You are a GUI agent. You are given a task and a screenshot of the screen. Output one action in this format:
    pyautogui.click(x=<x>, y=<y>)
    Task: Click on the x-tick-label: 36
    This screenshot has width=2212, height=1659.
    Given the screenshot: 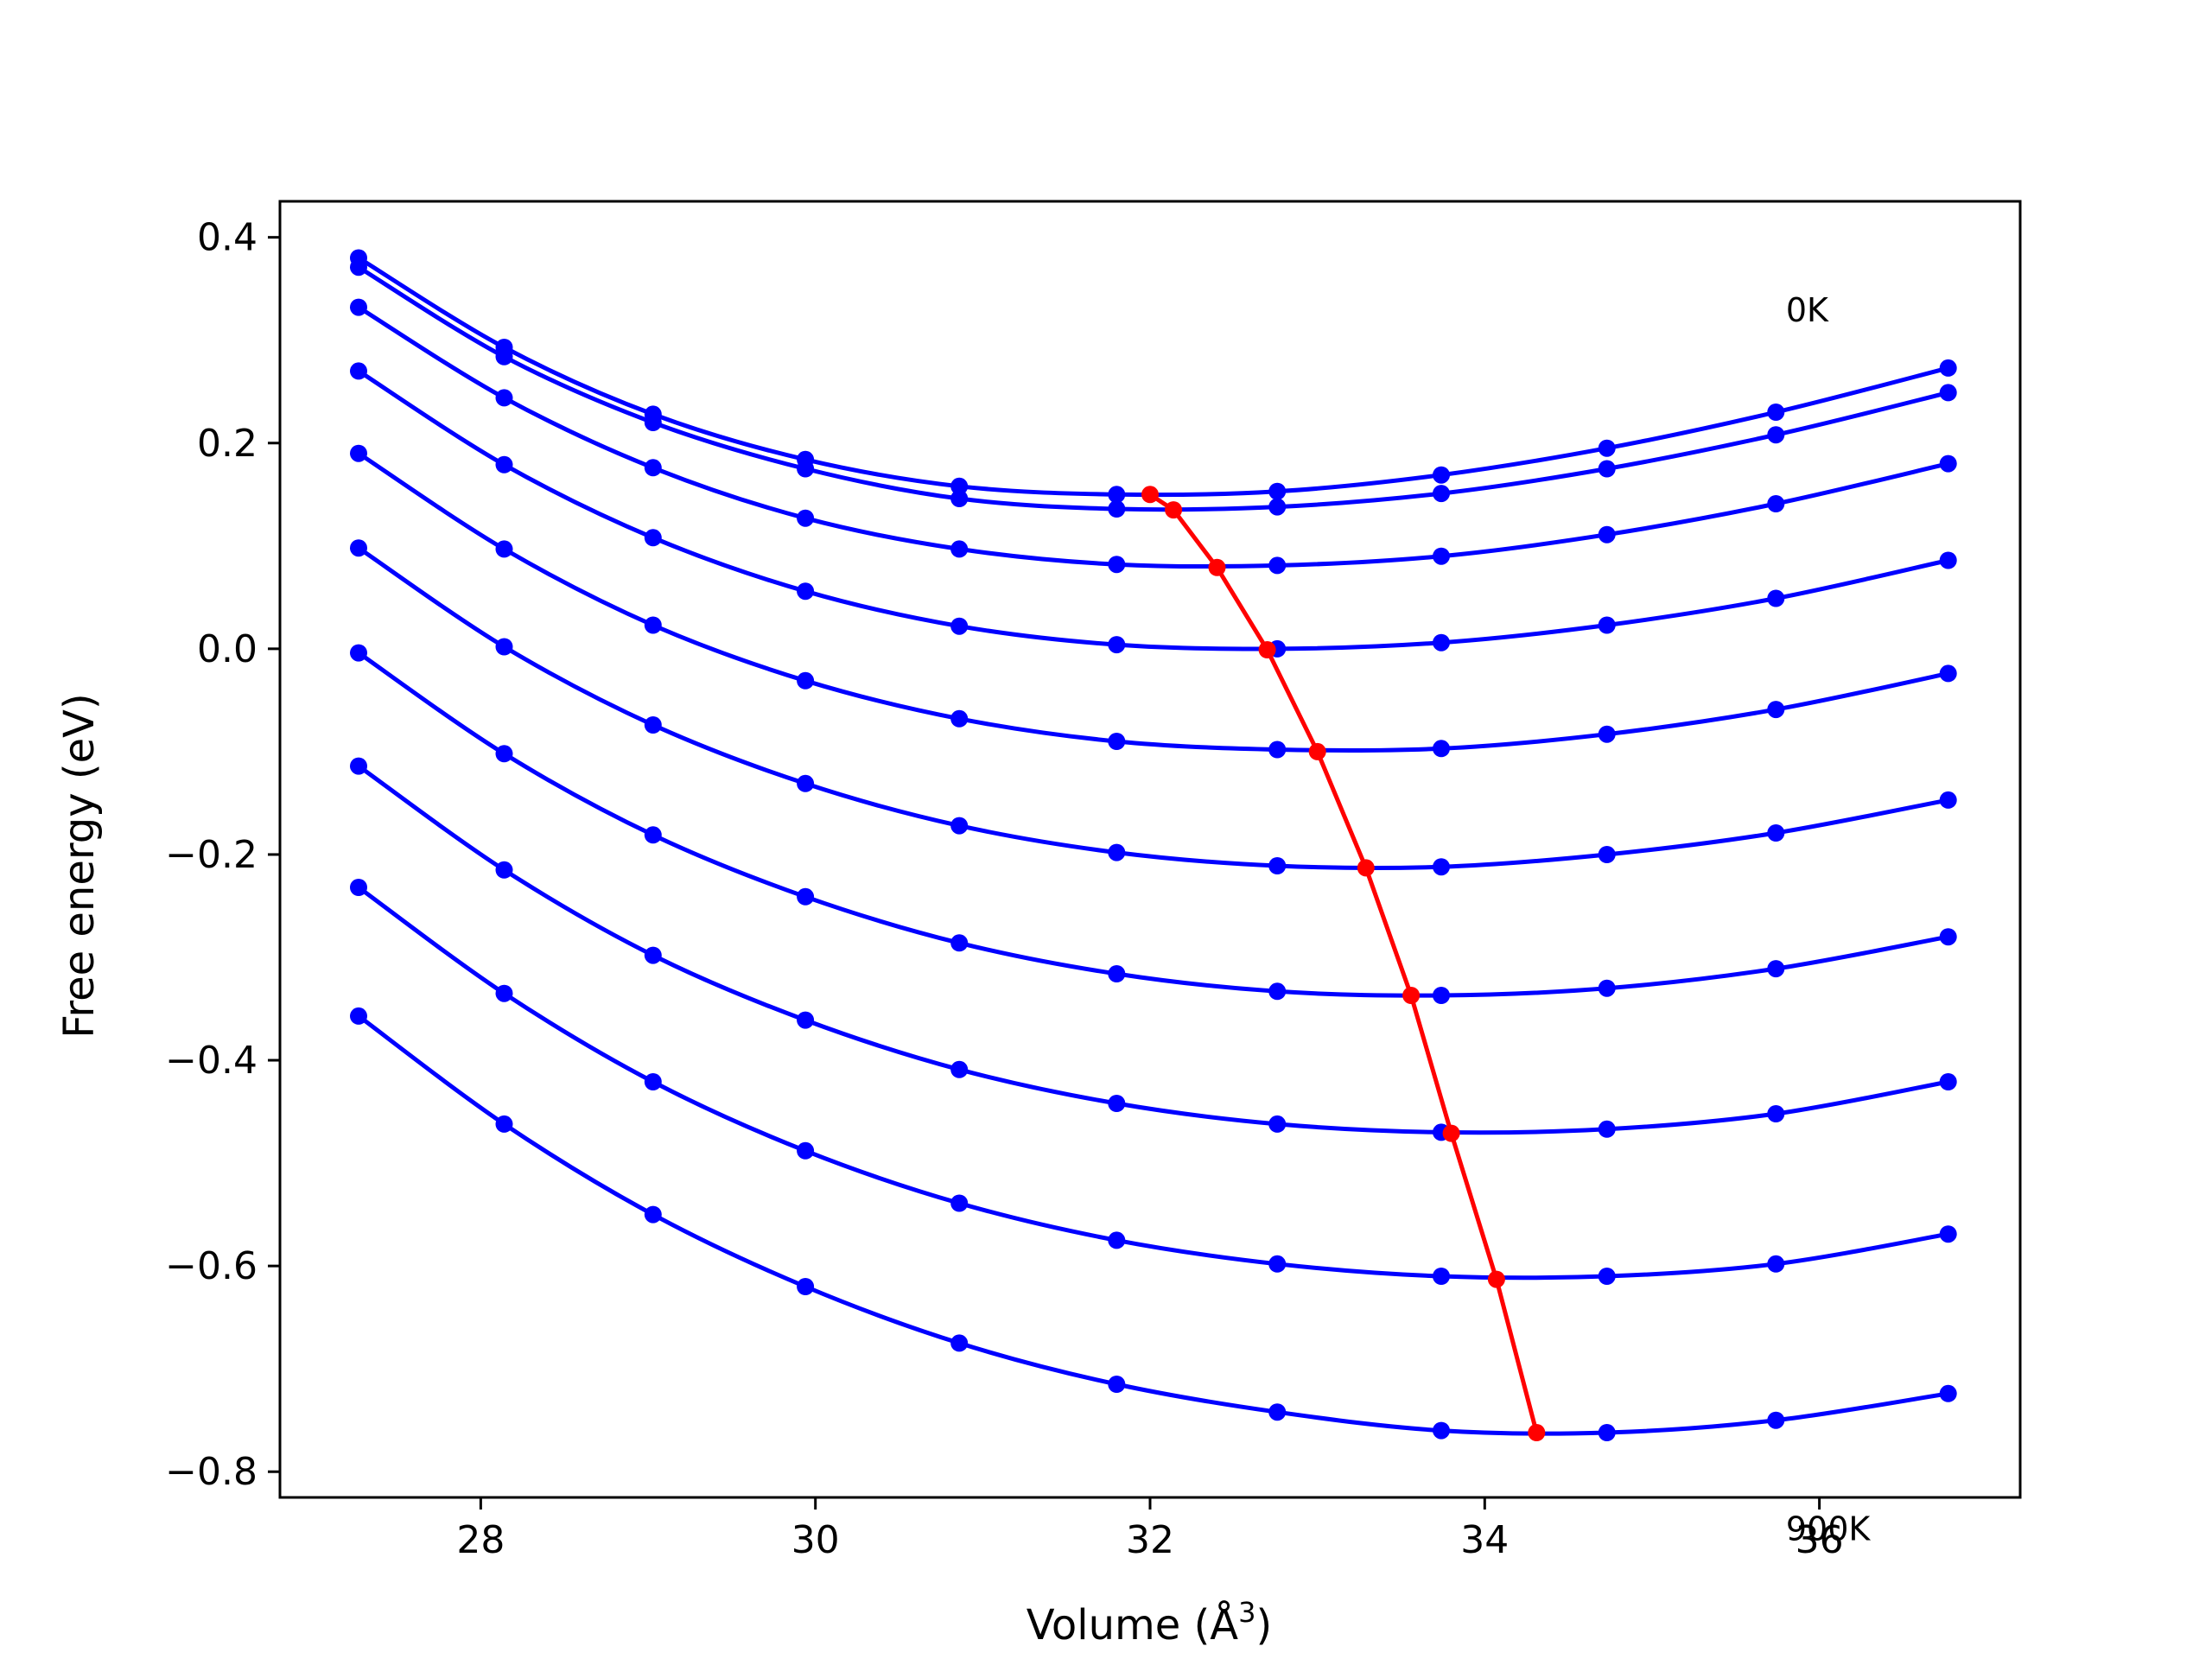 What is the action you would take?
    pyautogui.click(x=1820, y=1540)
    